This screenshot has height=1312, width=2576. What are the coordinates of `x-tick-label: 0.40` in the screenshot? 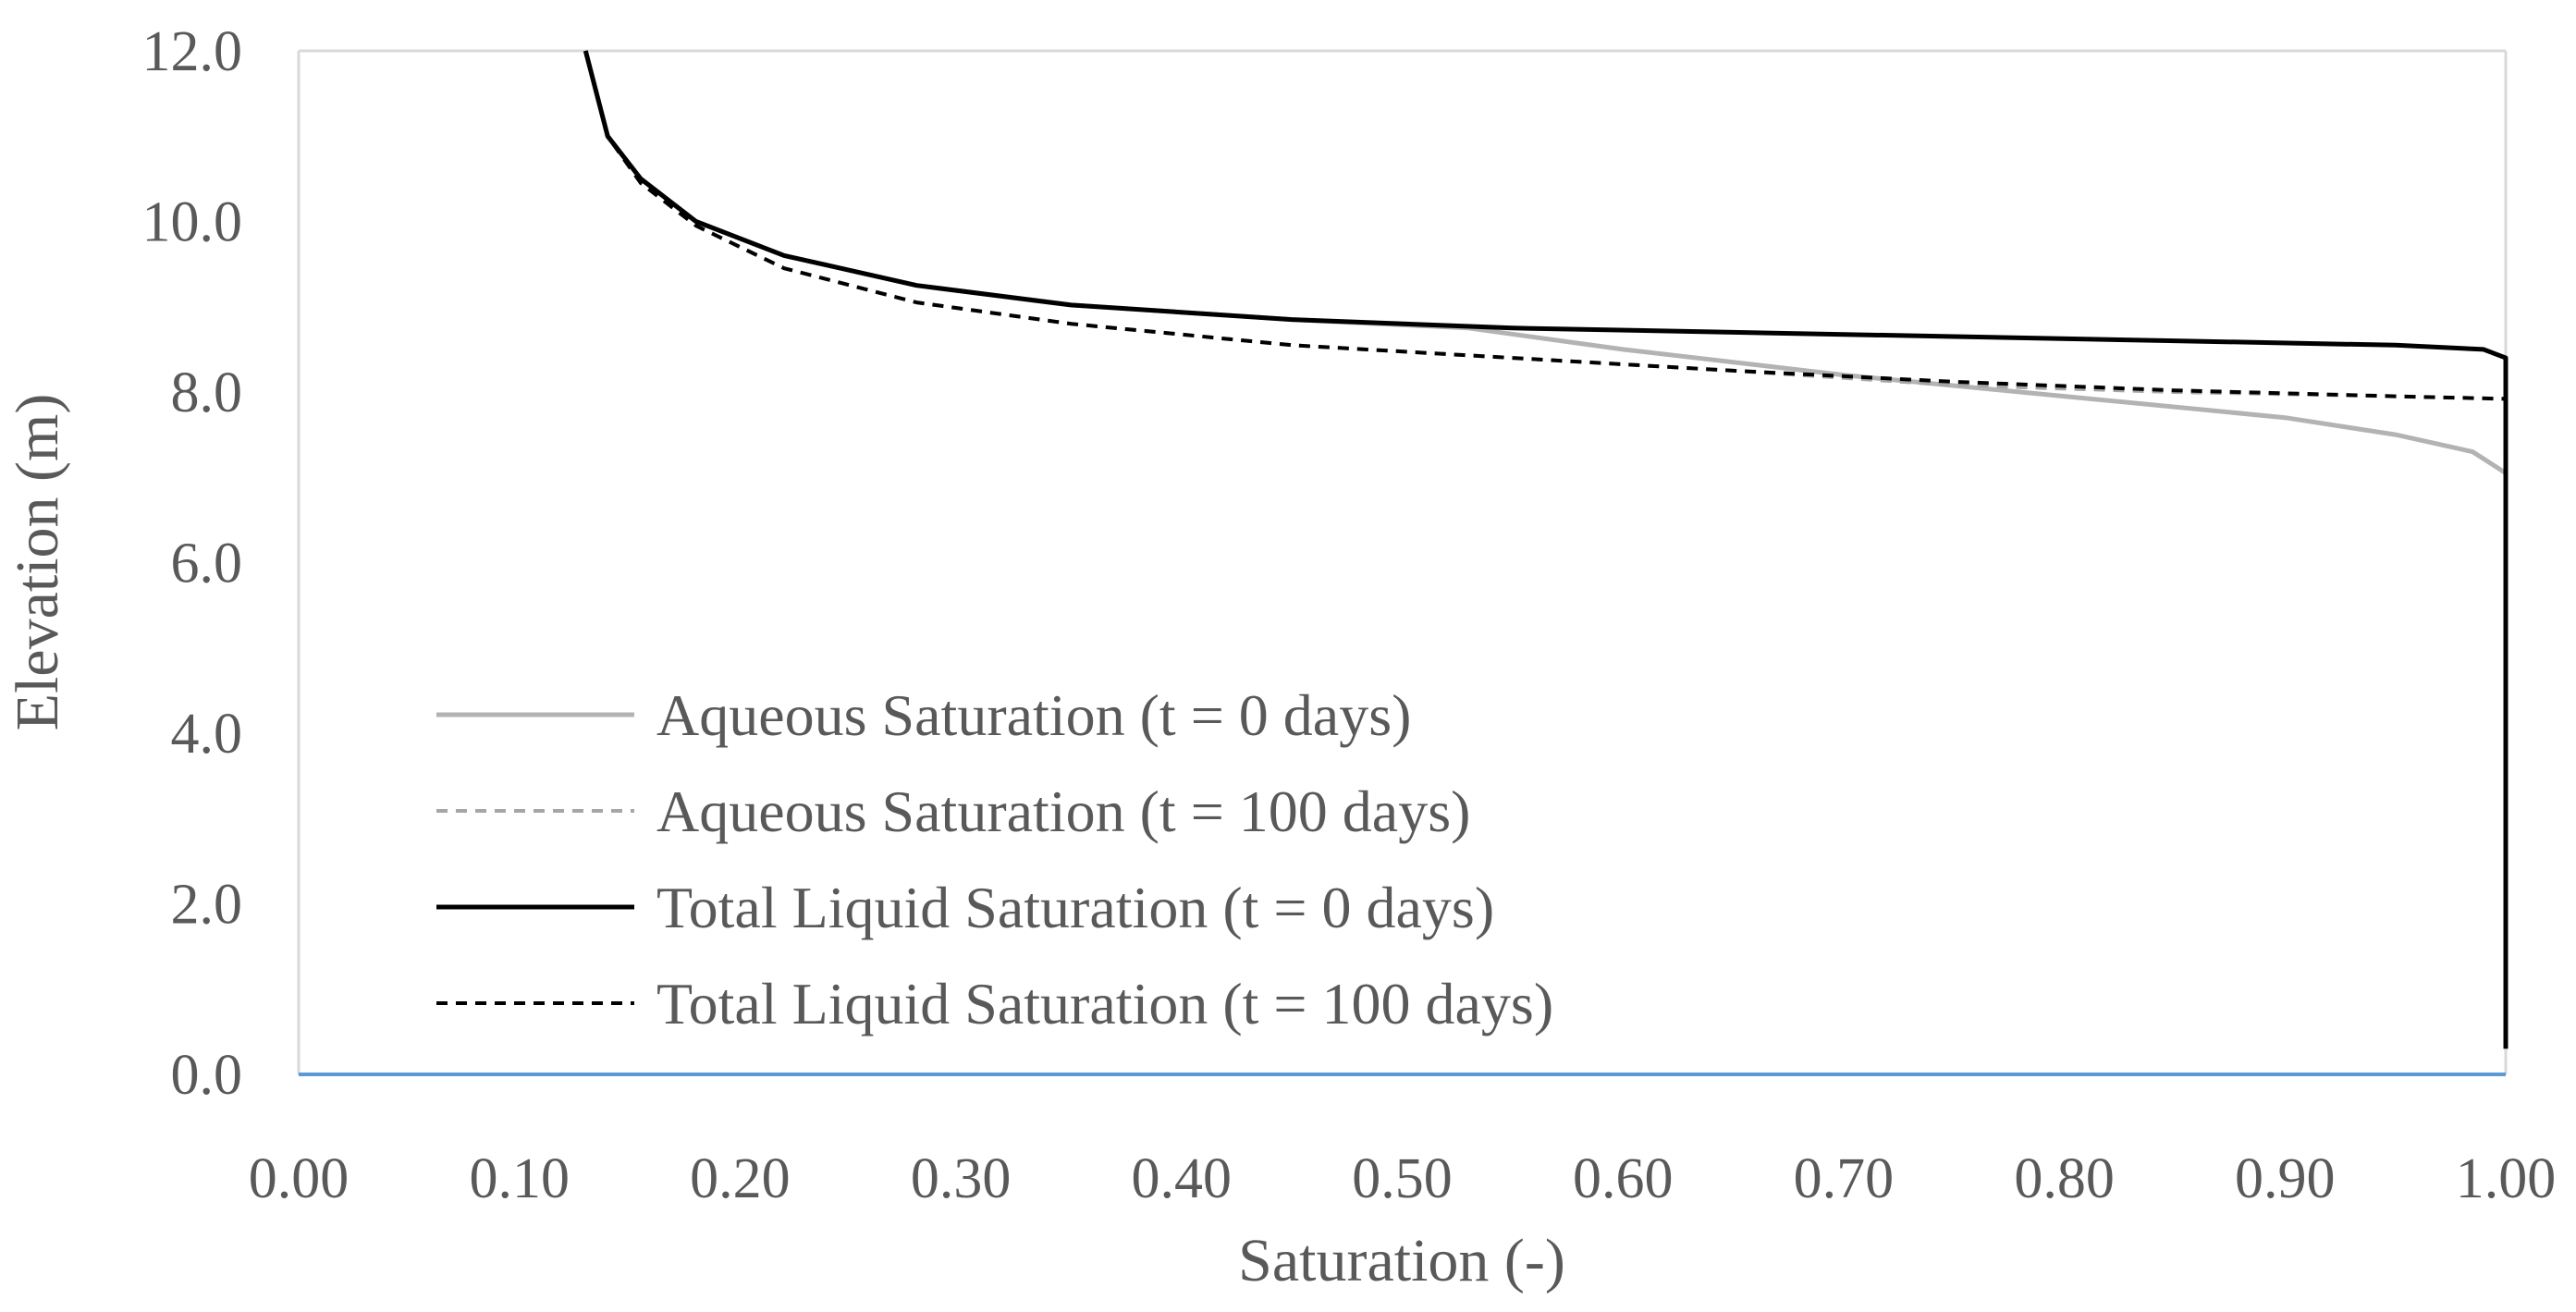 It's located at (1182, 1178).